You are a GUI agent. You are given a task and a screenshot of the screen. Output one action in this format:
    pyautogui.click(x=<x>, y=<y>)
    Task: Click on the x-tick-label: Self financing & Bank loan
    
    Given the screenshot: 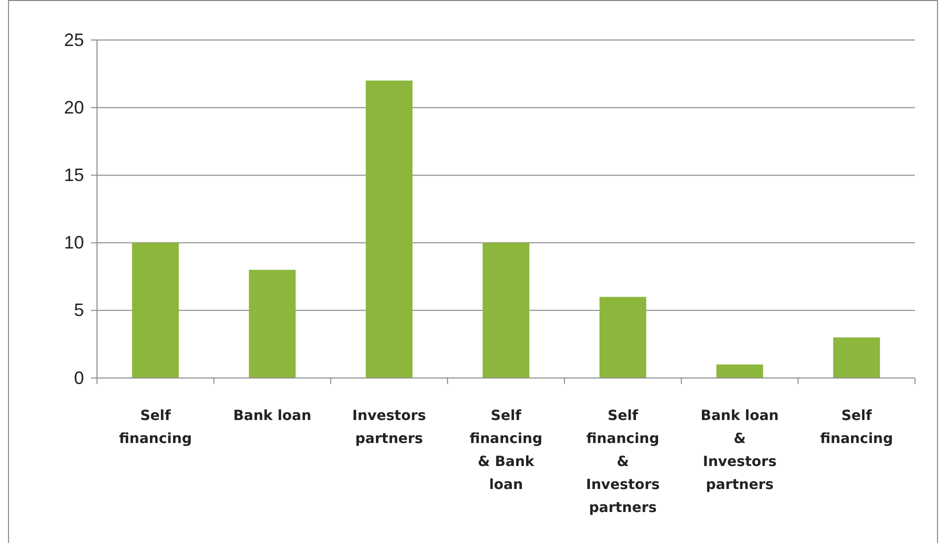 What is the action you would take?
    pyautogui.click(x=506, y=450)
    